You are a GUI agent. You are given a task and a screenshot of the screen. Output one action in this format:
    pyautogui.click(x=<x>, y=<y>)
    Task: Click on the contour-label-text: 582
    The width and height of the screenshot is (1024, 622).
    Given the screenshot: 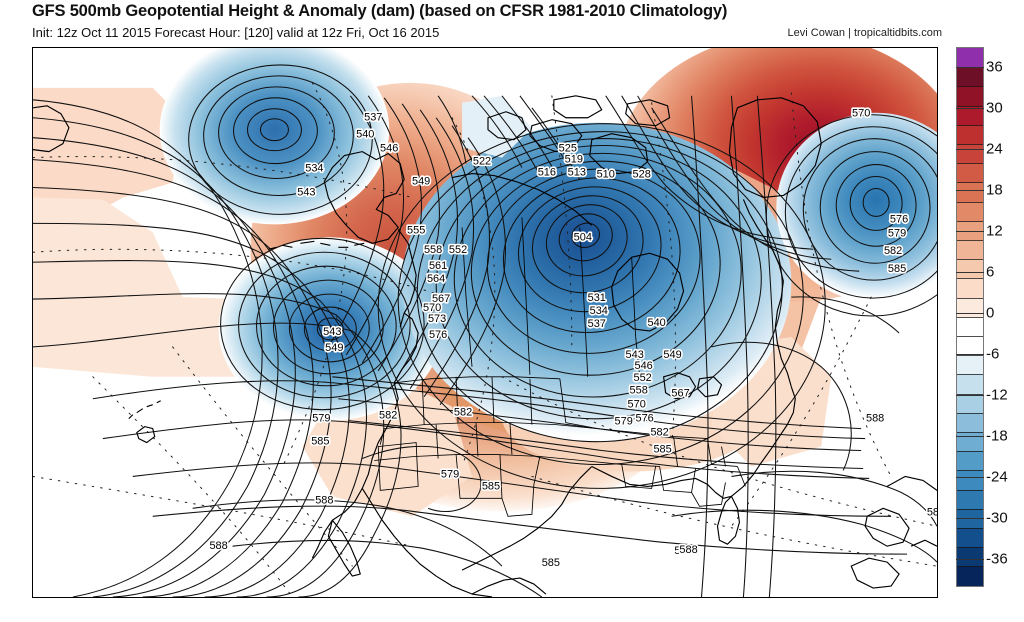 What is the action you would take?
    pyautogui.click(x=893, y=251)
    